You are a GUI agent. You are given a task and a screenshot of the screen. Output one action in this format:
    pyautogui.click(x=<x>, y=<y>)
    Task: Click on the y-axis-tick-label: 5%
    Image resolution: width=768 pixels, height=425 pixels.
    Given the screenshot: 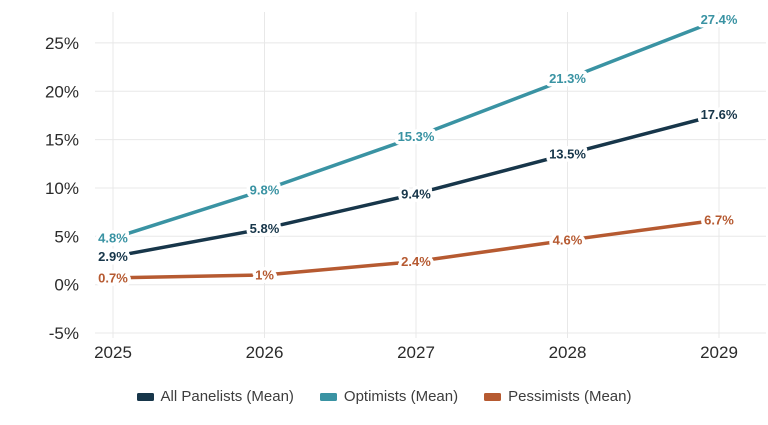 What is the action you would take?
    pyautogui.click(x=66, y=236)
    